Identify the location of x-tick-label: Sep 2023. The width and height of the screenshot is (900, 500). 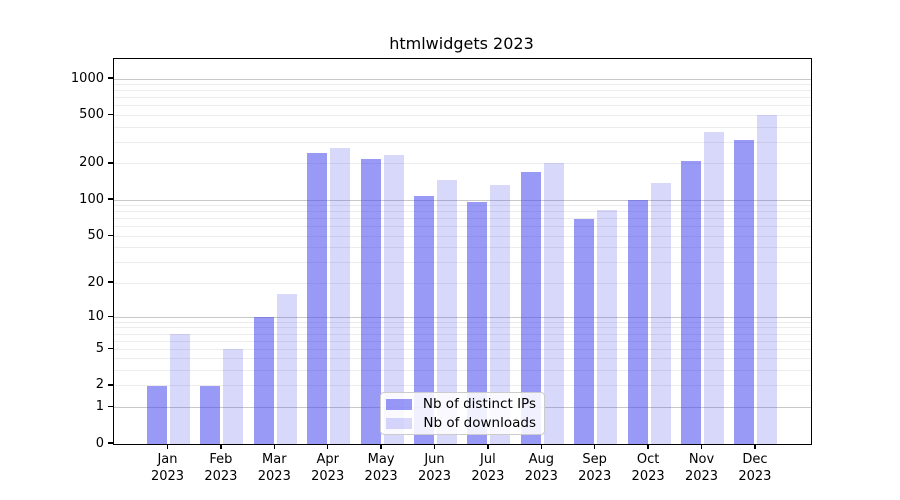
(595, 468).